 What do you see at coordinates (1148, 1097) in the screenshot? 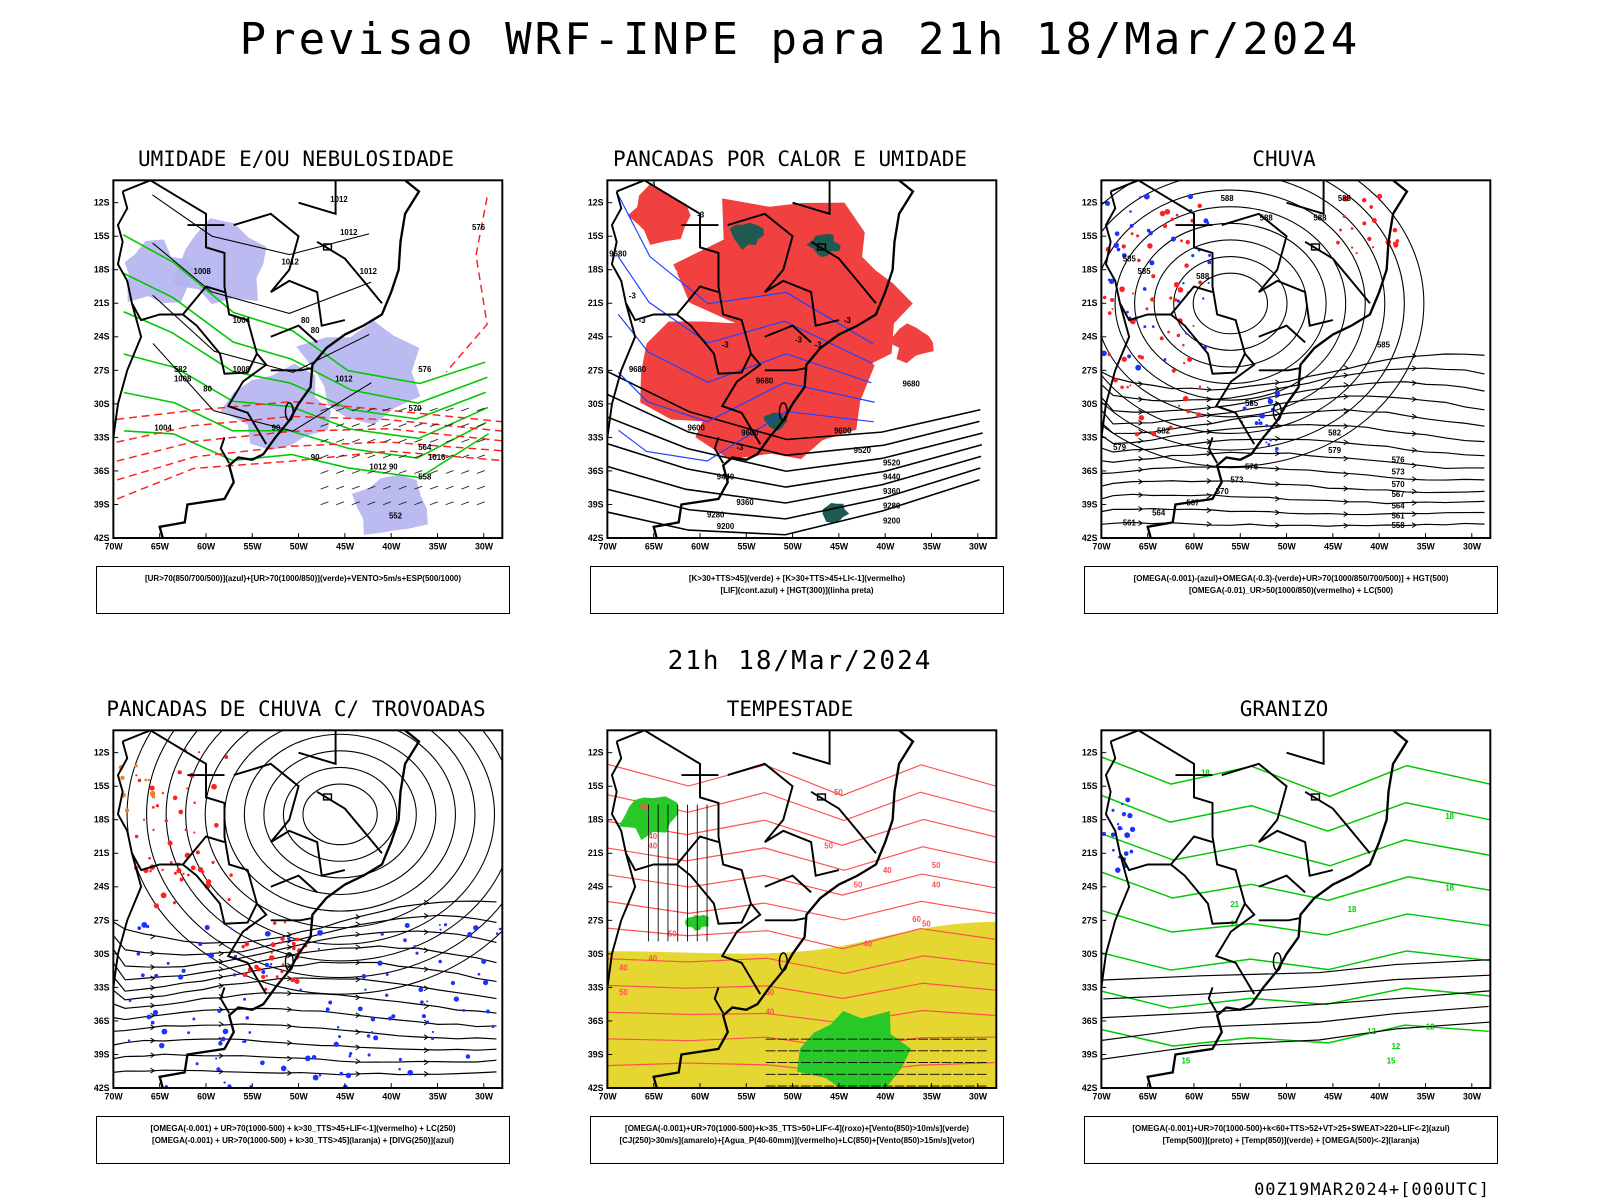
I see `lon-label: 65W` at bounding box center [1148, 1097].